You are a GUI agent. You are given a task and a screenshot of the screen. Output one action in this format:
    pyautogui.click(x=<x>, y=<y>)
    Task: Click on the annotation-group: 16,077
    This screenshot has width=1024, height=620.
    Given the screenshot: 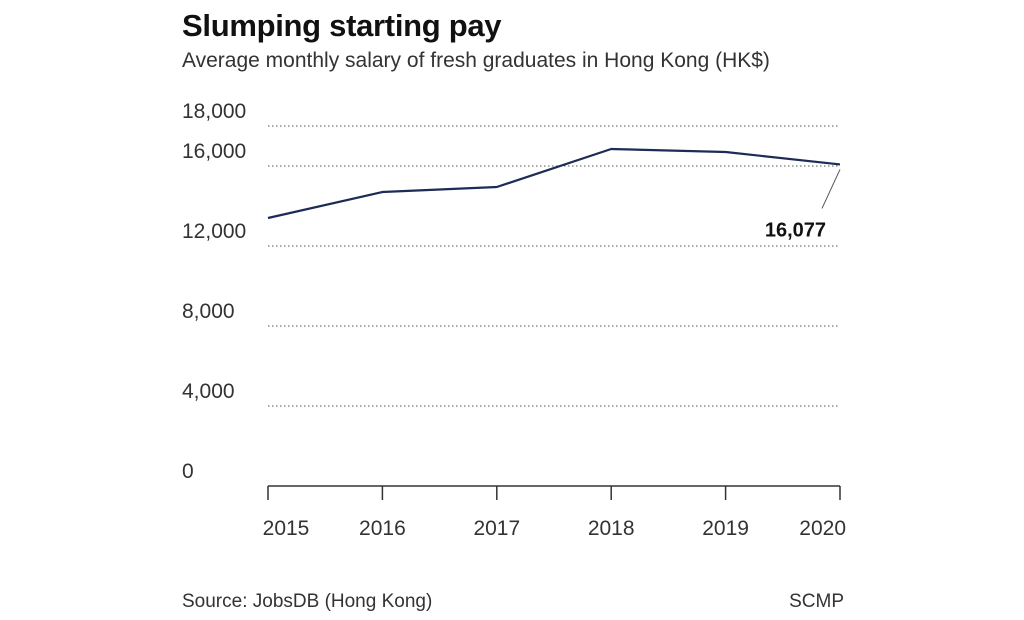 What is the action you would take?
    pyautogui.click(x=803, y=205)
    